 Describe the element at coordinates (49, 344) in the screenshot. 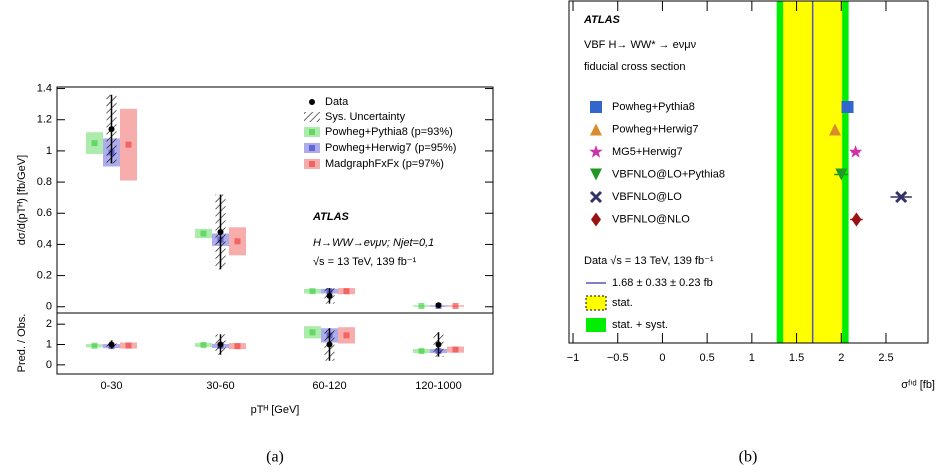

I see `ratio-tick-label: 1` at that location.